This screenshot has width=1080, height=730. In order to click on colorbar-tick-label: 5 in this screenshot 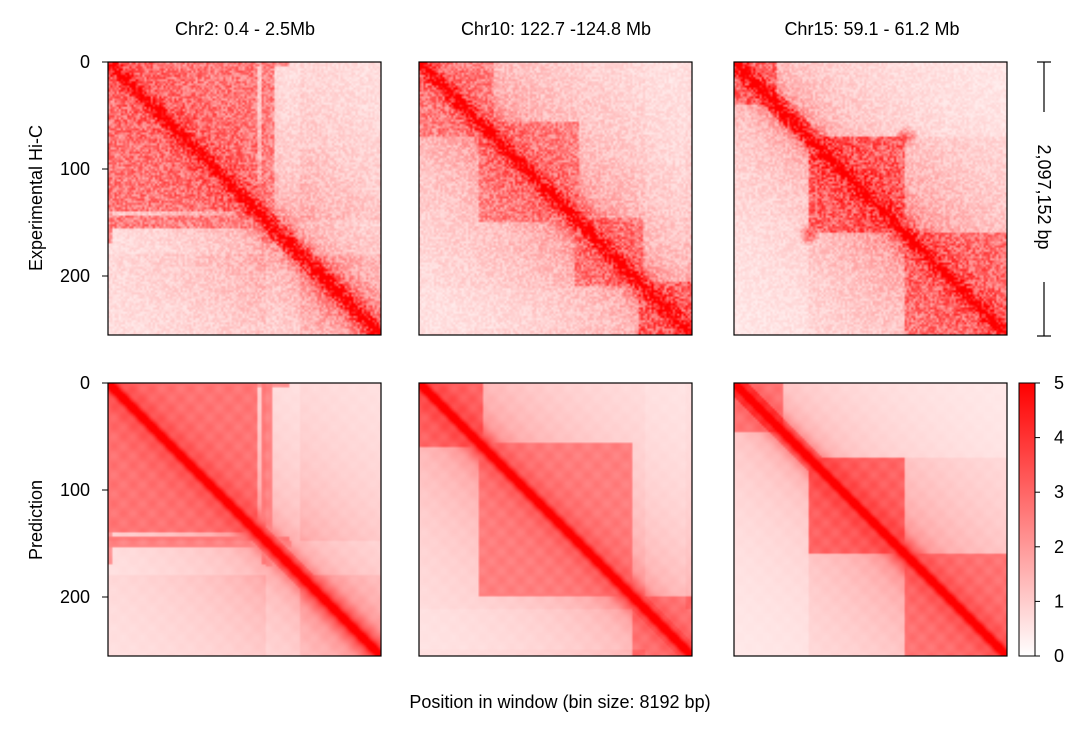, I will do `click(1059, 383)`.